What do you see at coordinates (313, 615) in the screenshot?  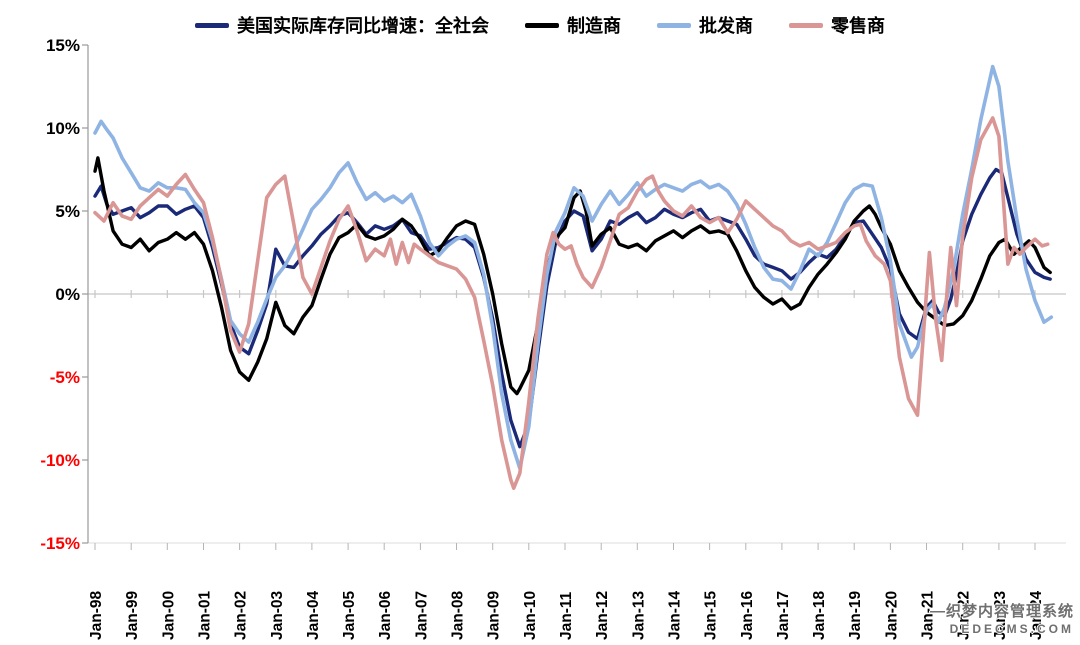 I see `x-tick-label: Jan-04` at bounding box center [313, 615].